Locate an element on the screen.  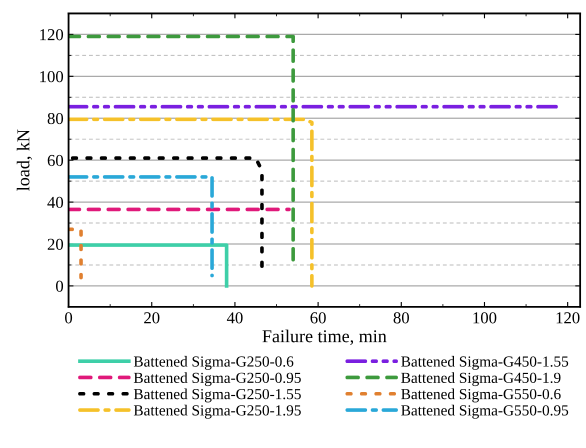
legend-label: Battened Sigma-G250-0.6 is located at coordinates (214, 363).